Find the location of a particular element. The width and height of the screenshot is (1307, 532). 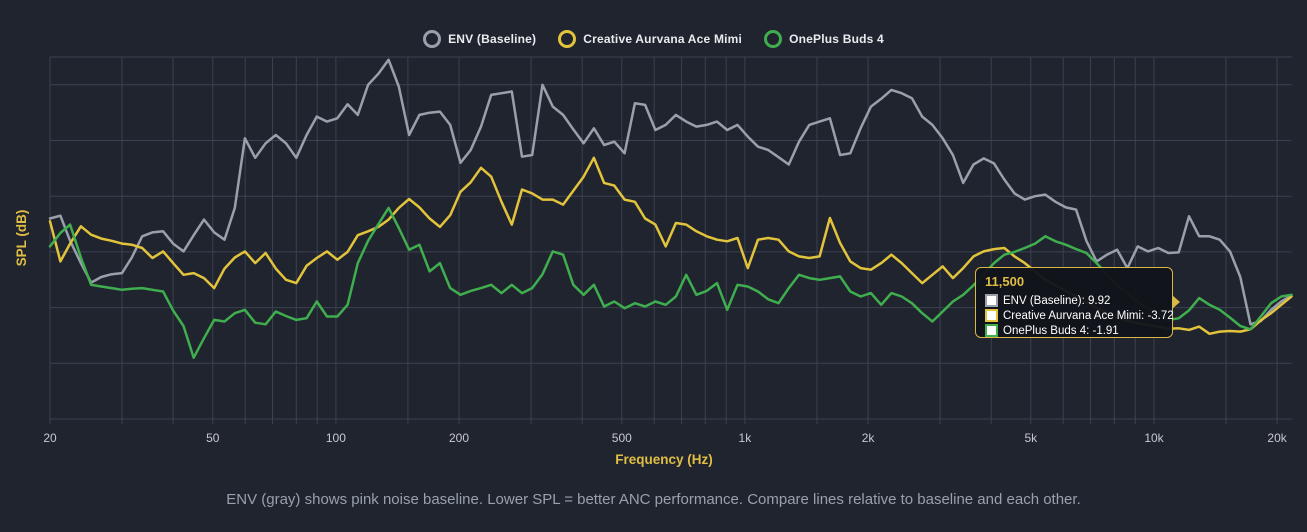

x-axis-title: Frequency (Hz) is located at coordinates (664, 459).